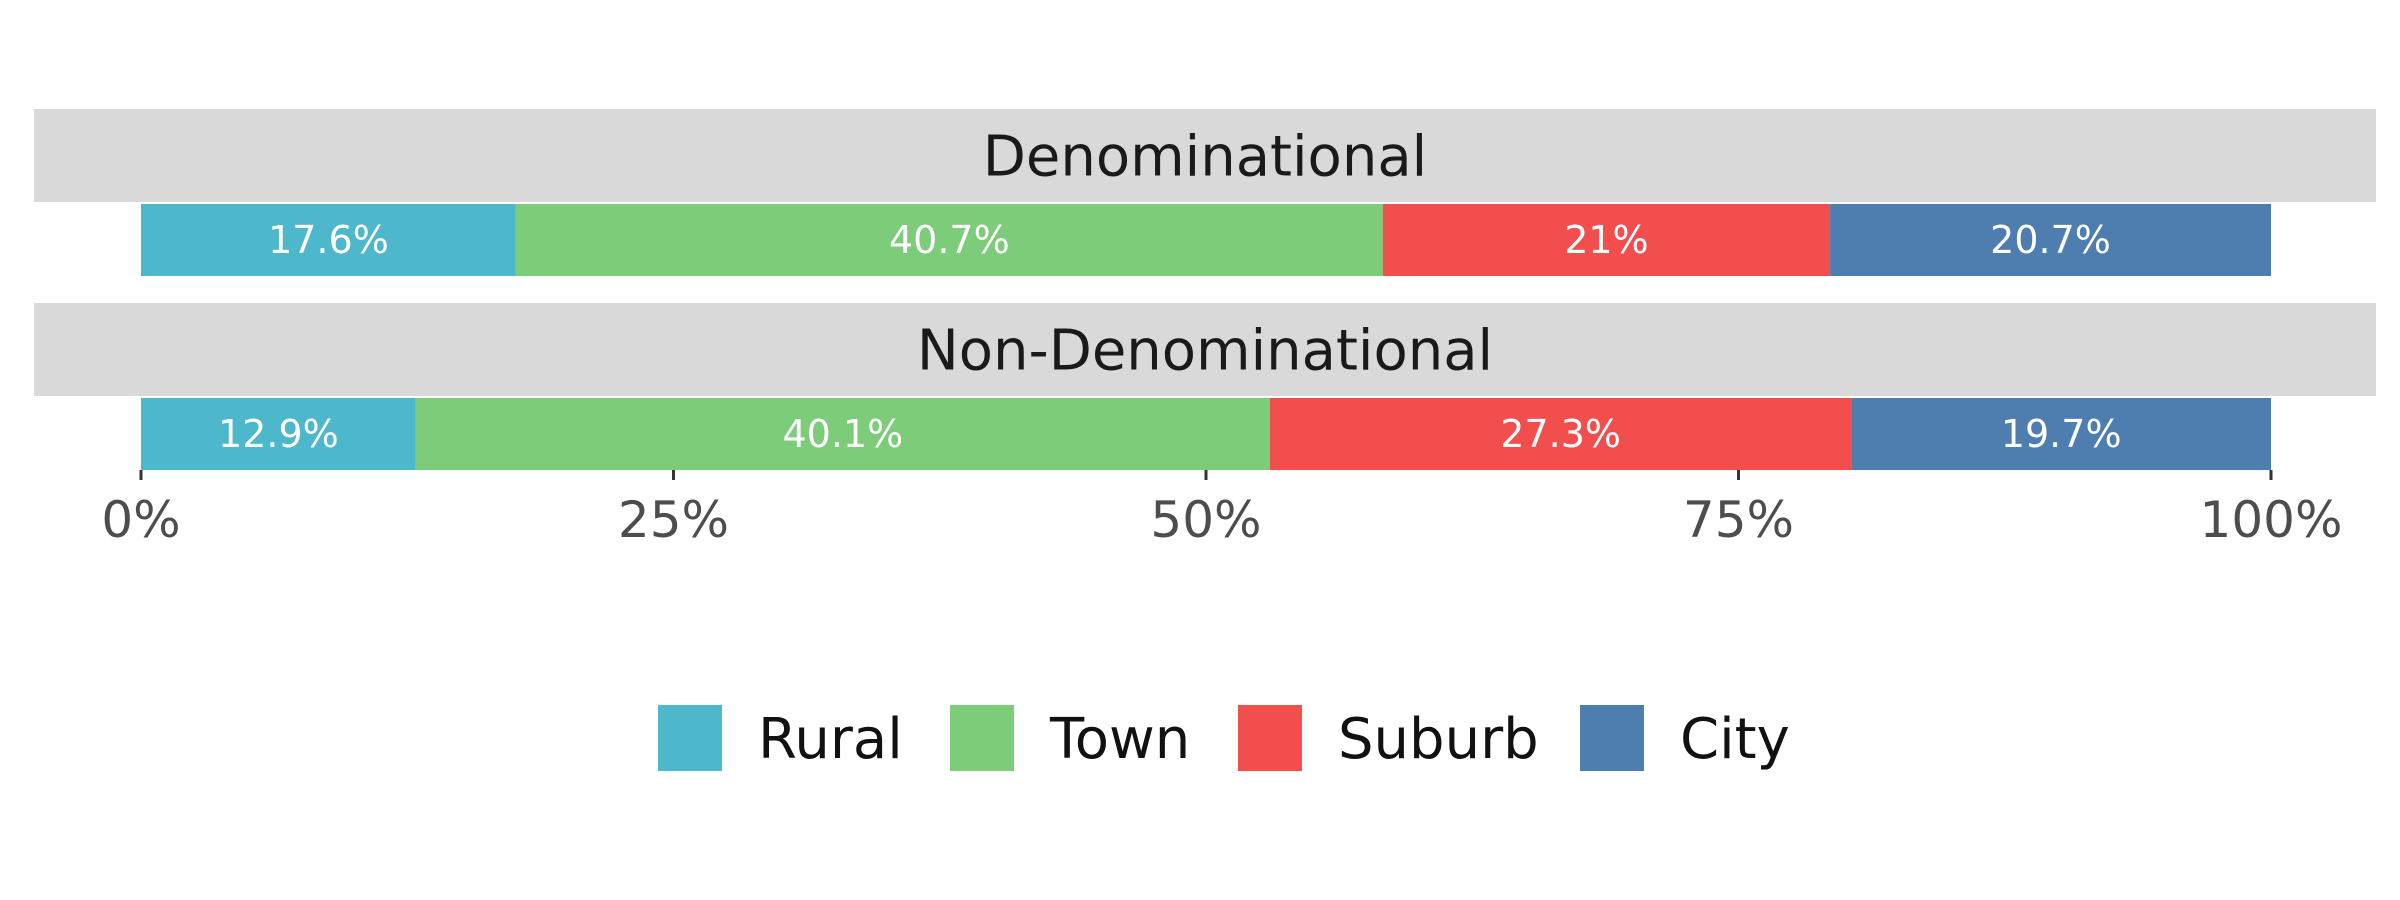 Image resolution: width=2400 pixels, height=900 pixels. What do you see at coordinates (1119, 739) in the screenshot?
I see `legend-label-town: Town` at bounding box center [1119, 739].